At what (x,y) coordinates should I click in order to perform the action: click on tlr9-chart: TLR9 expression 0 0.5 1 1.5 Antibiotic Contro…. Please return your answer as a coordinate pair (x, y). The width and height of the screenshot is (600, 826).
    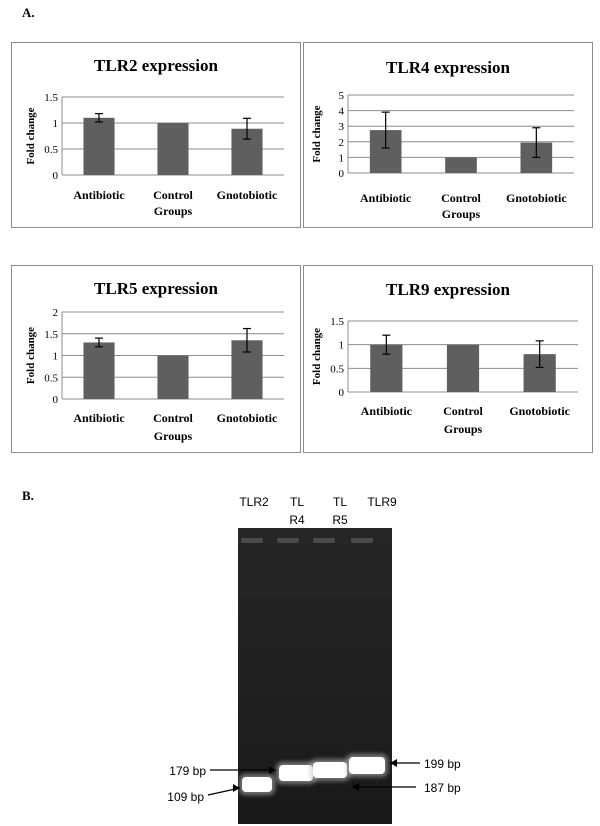
    Looking at the image, I should click on (448, 359).